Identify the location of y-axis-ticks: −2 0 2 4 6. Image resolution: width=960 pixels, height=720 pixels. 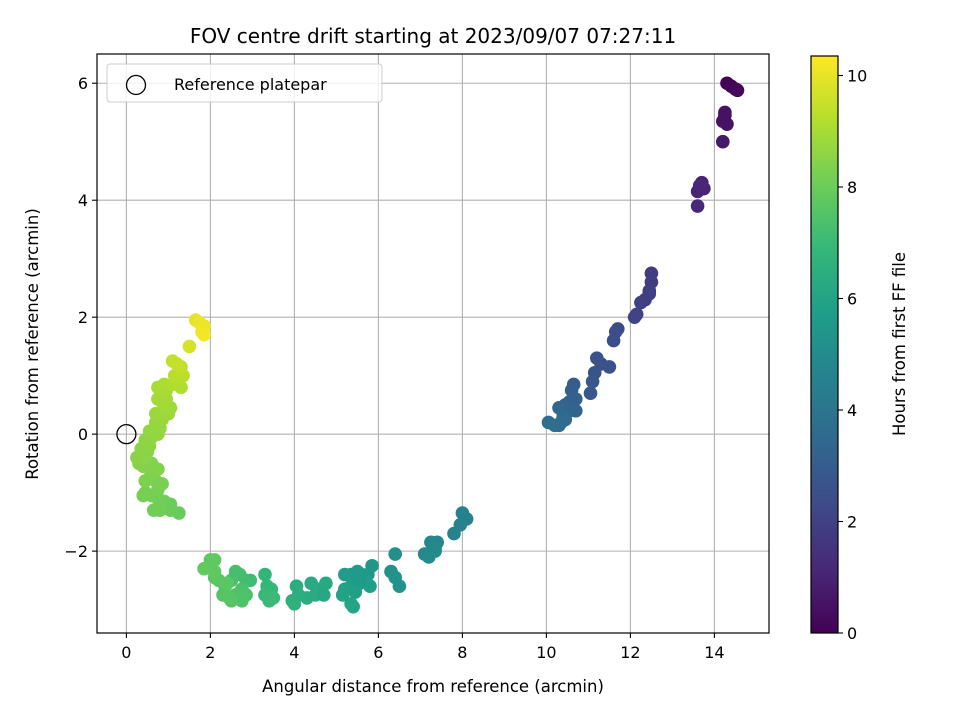
(80, 317).